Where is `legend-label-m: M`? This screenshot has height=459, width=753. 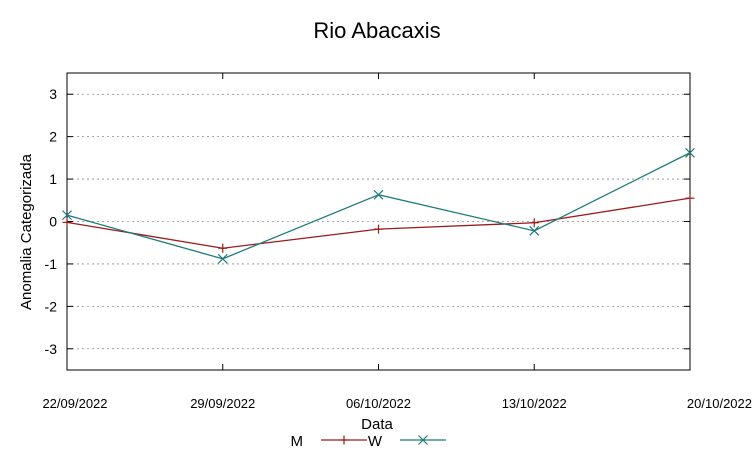 legend-label-m: M is located at coordinates (297, 441).